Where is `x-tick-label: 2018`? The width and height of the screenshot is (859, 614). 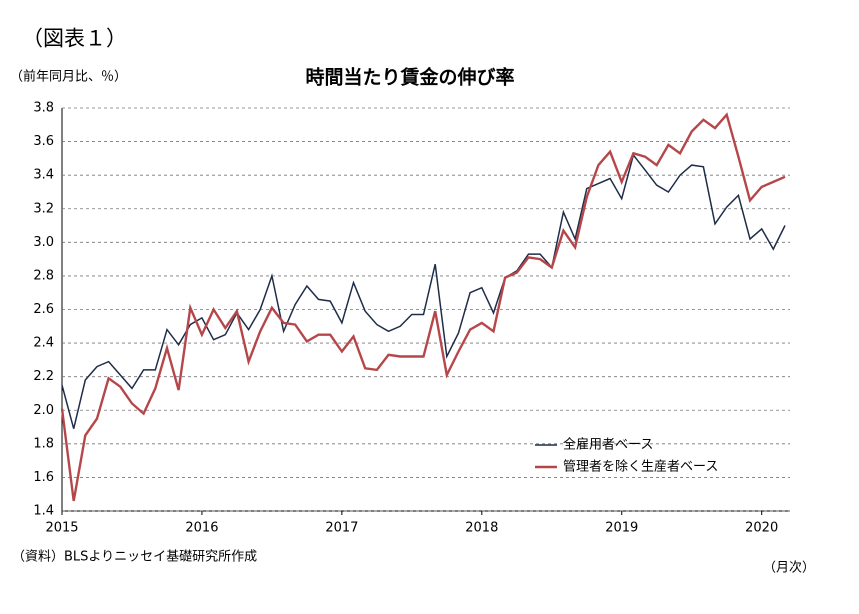
x-tick-label: 2018 is located at coordinates (481, 528).